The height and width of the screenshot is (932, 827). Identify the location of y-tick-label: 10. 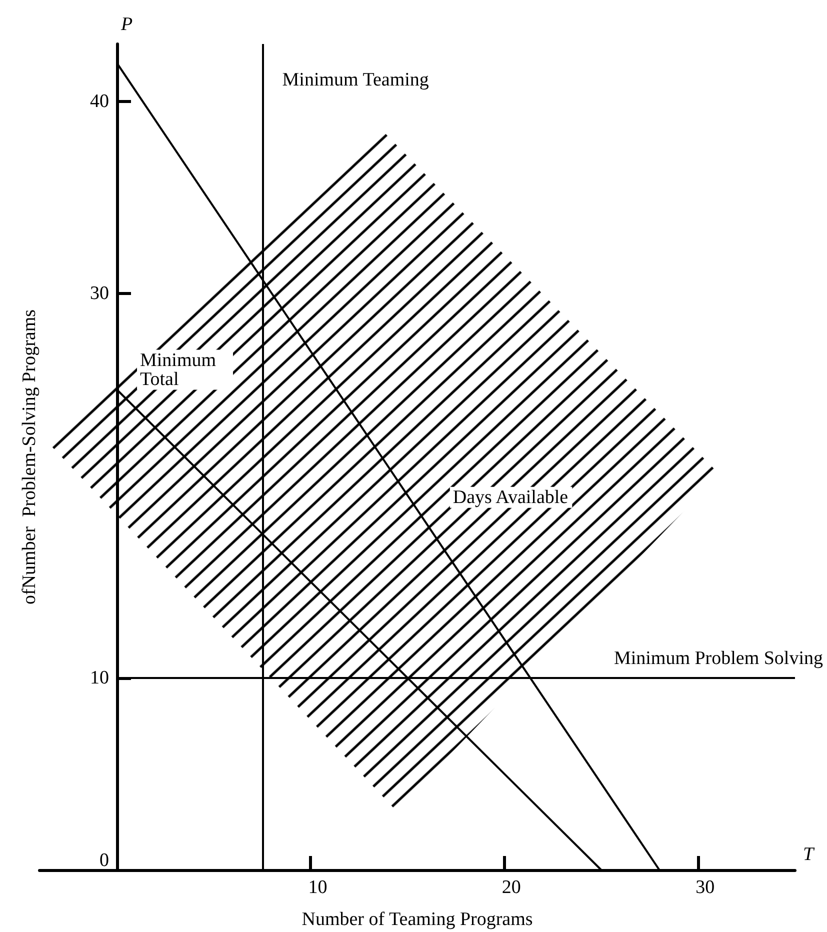
(99, 677).